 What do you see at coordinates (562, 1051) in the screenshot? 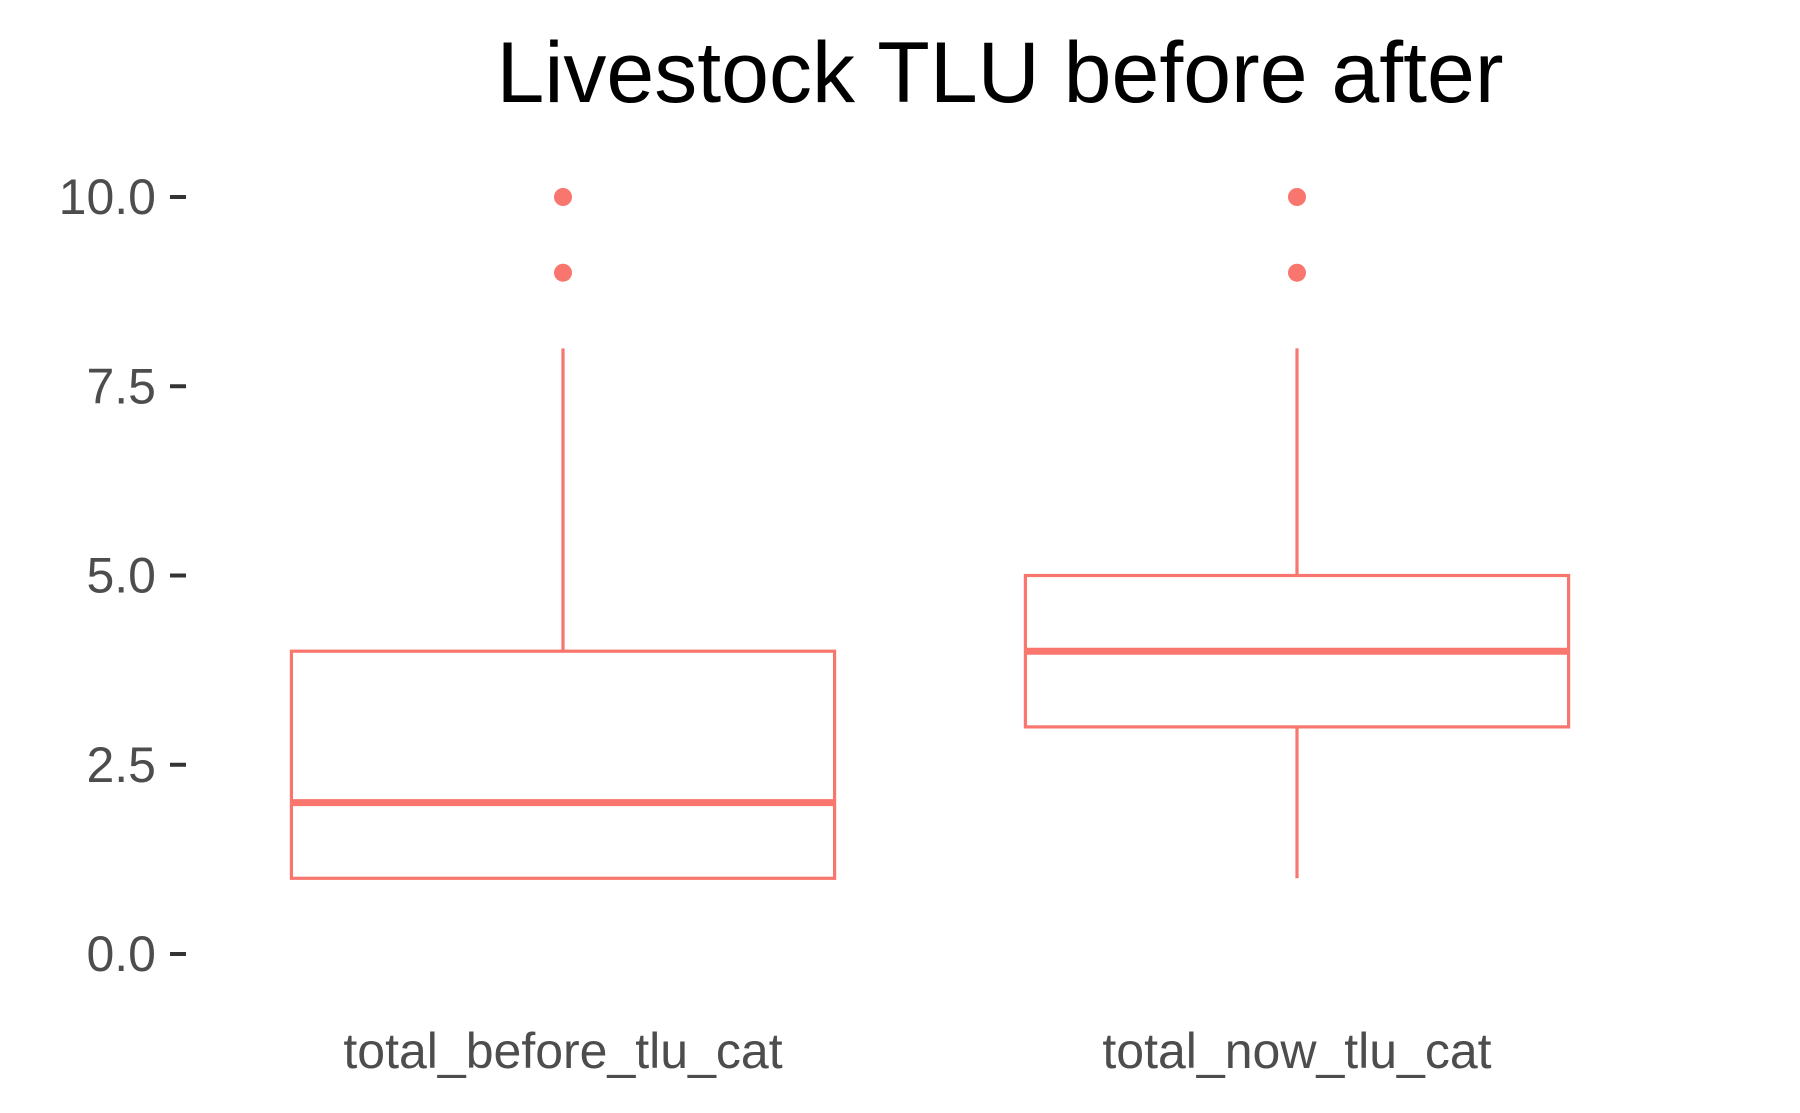
I see `x-tick-label: total_before_tlu_cat` at bounding box center [562, 1051].